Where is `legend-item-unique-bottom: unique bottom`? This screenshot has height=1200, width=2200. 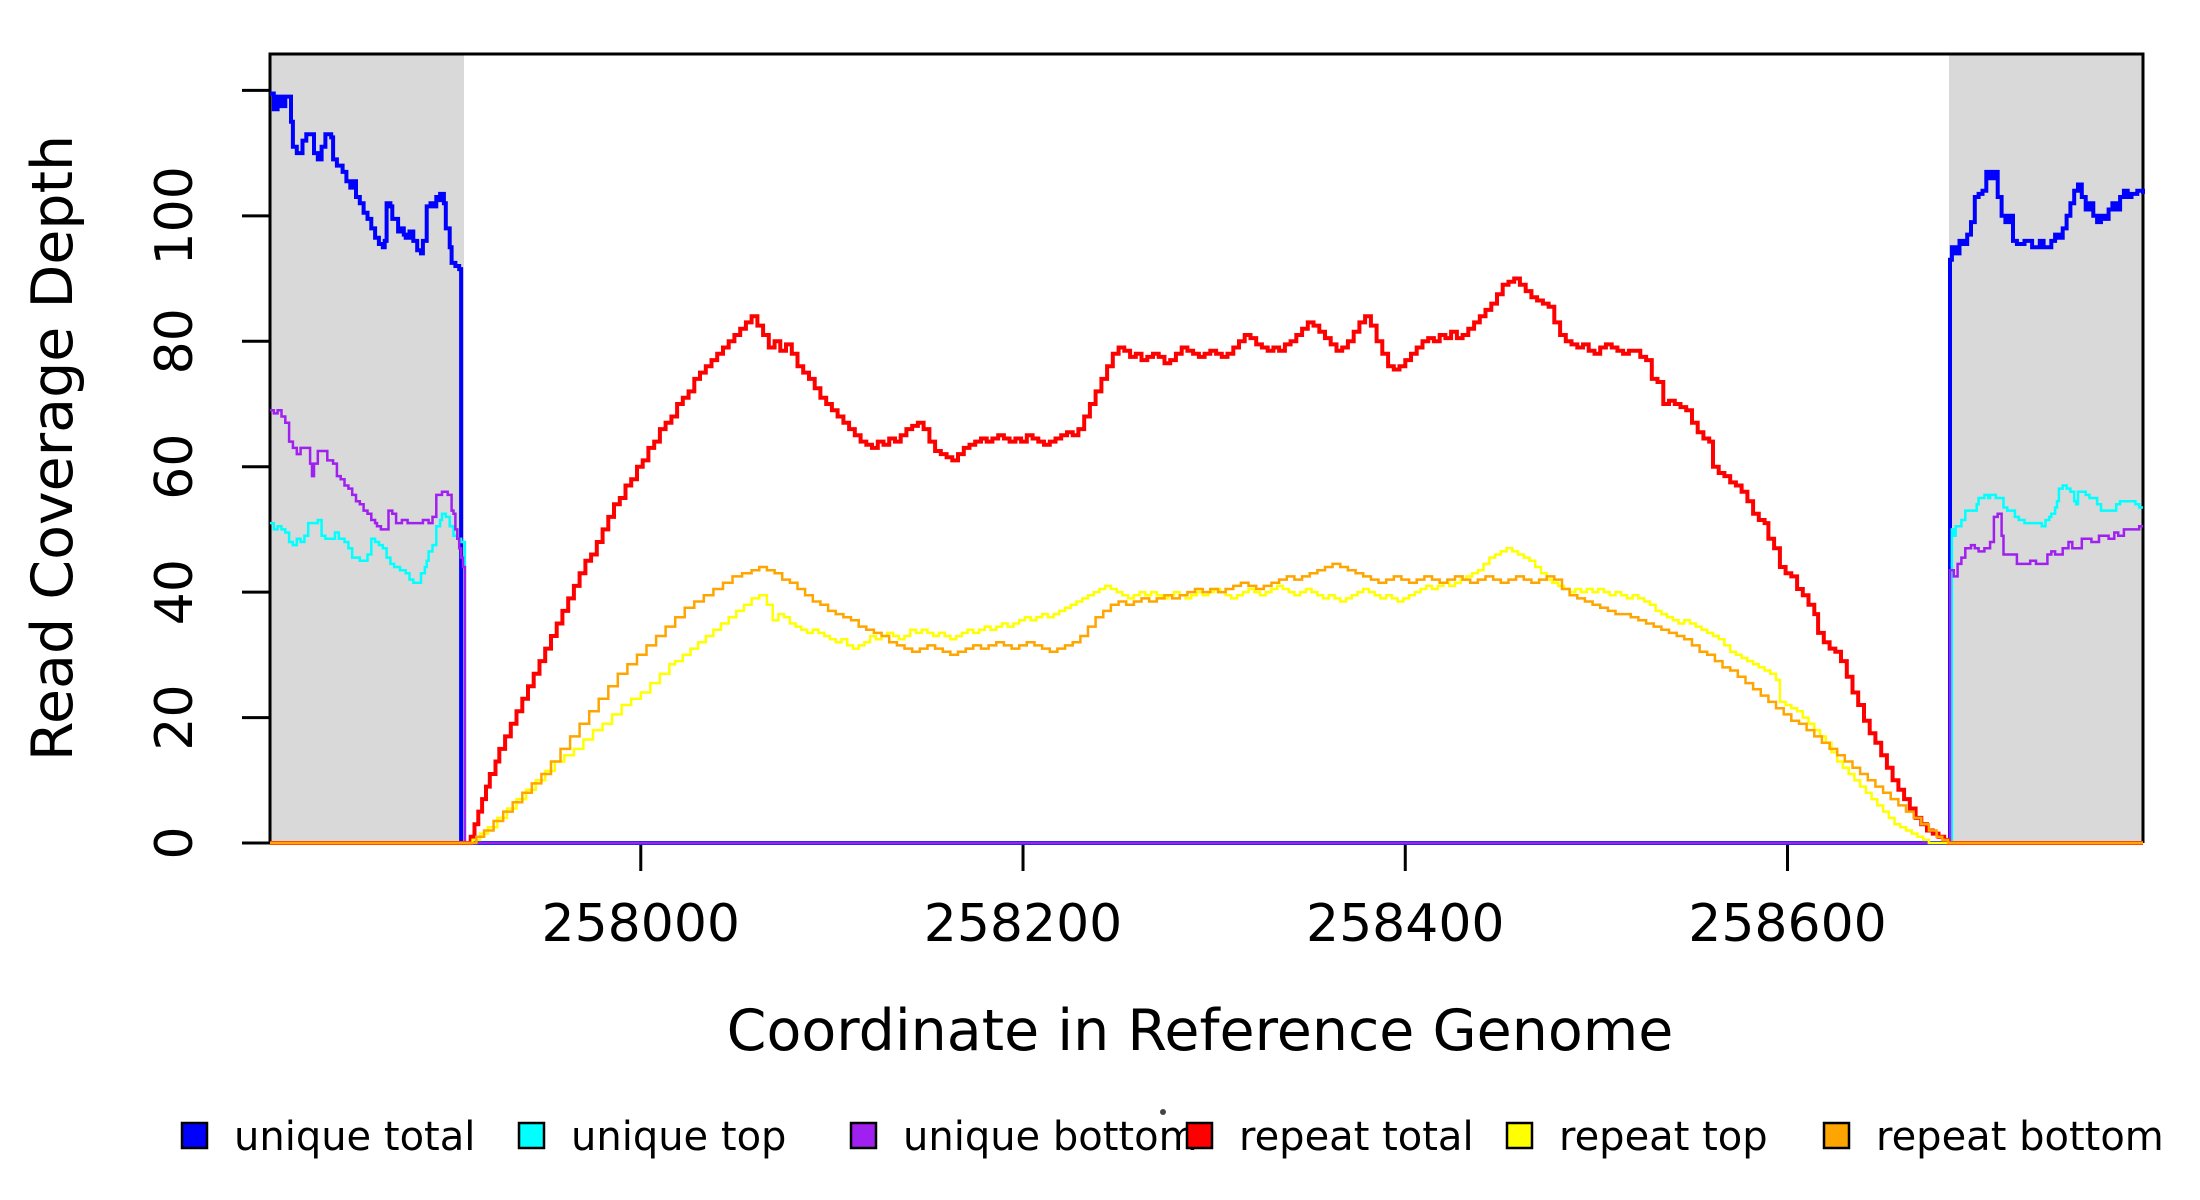
legend-item-unique-bottom: unique bottom is located at coordinates (1023, 1137).